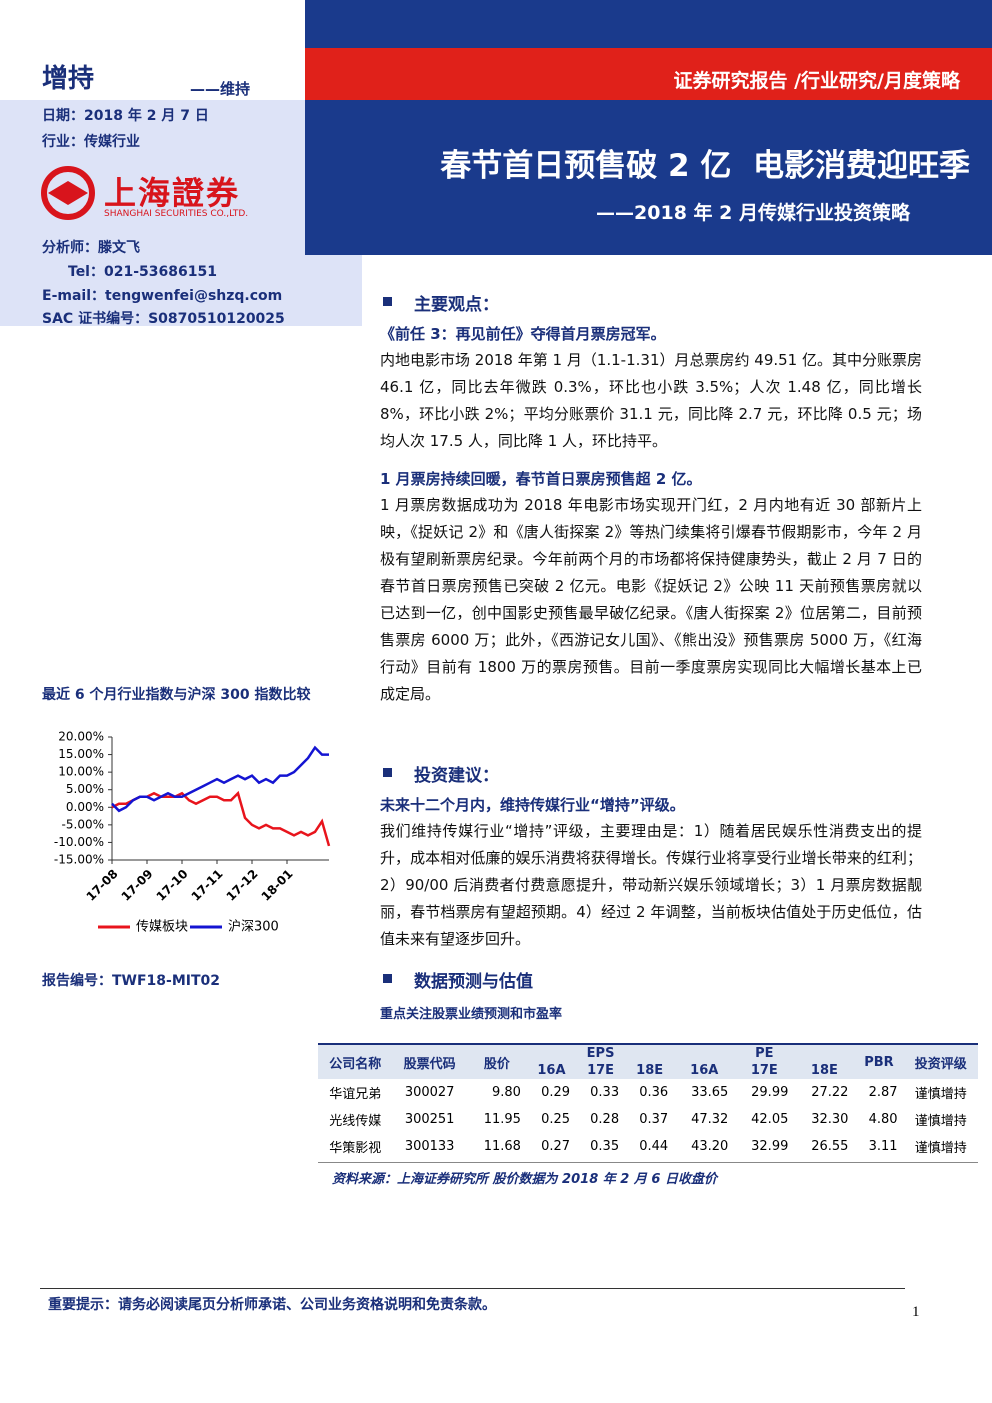  I want to click on table-cell: 0.33, so click(605, 1092).